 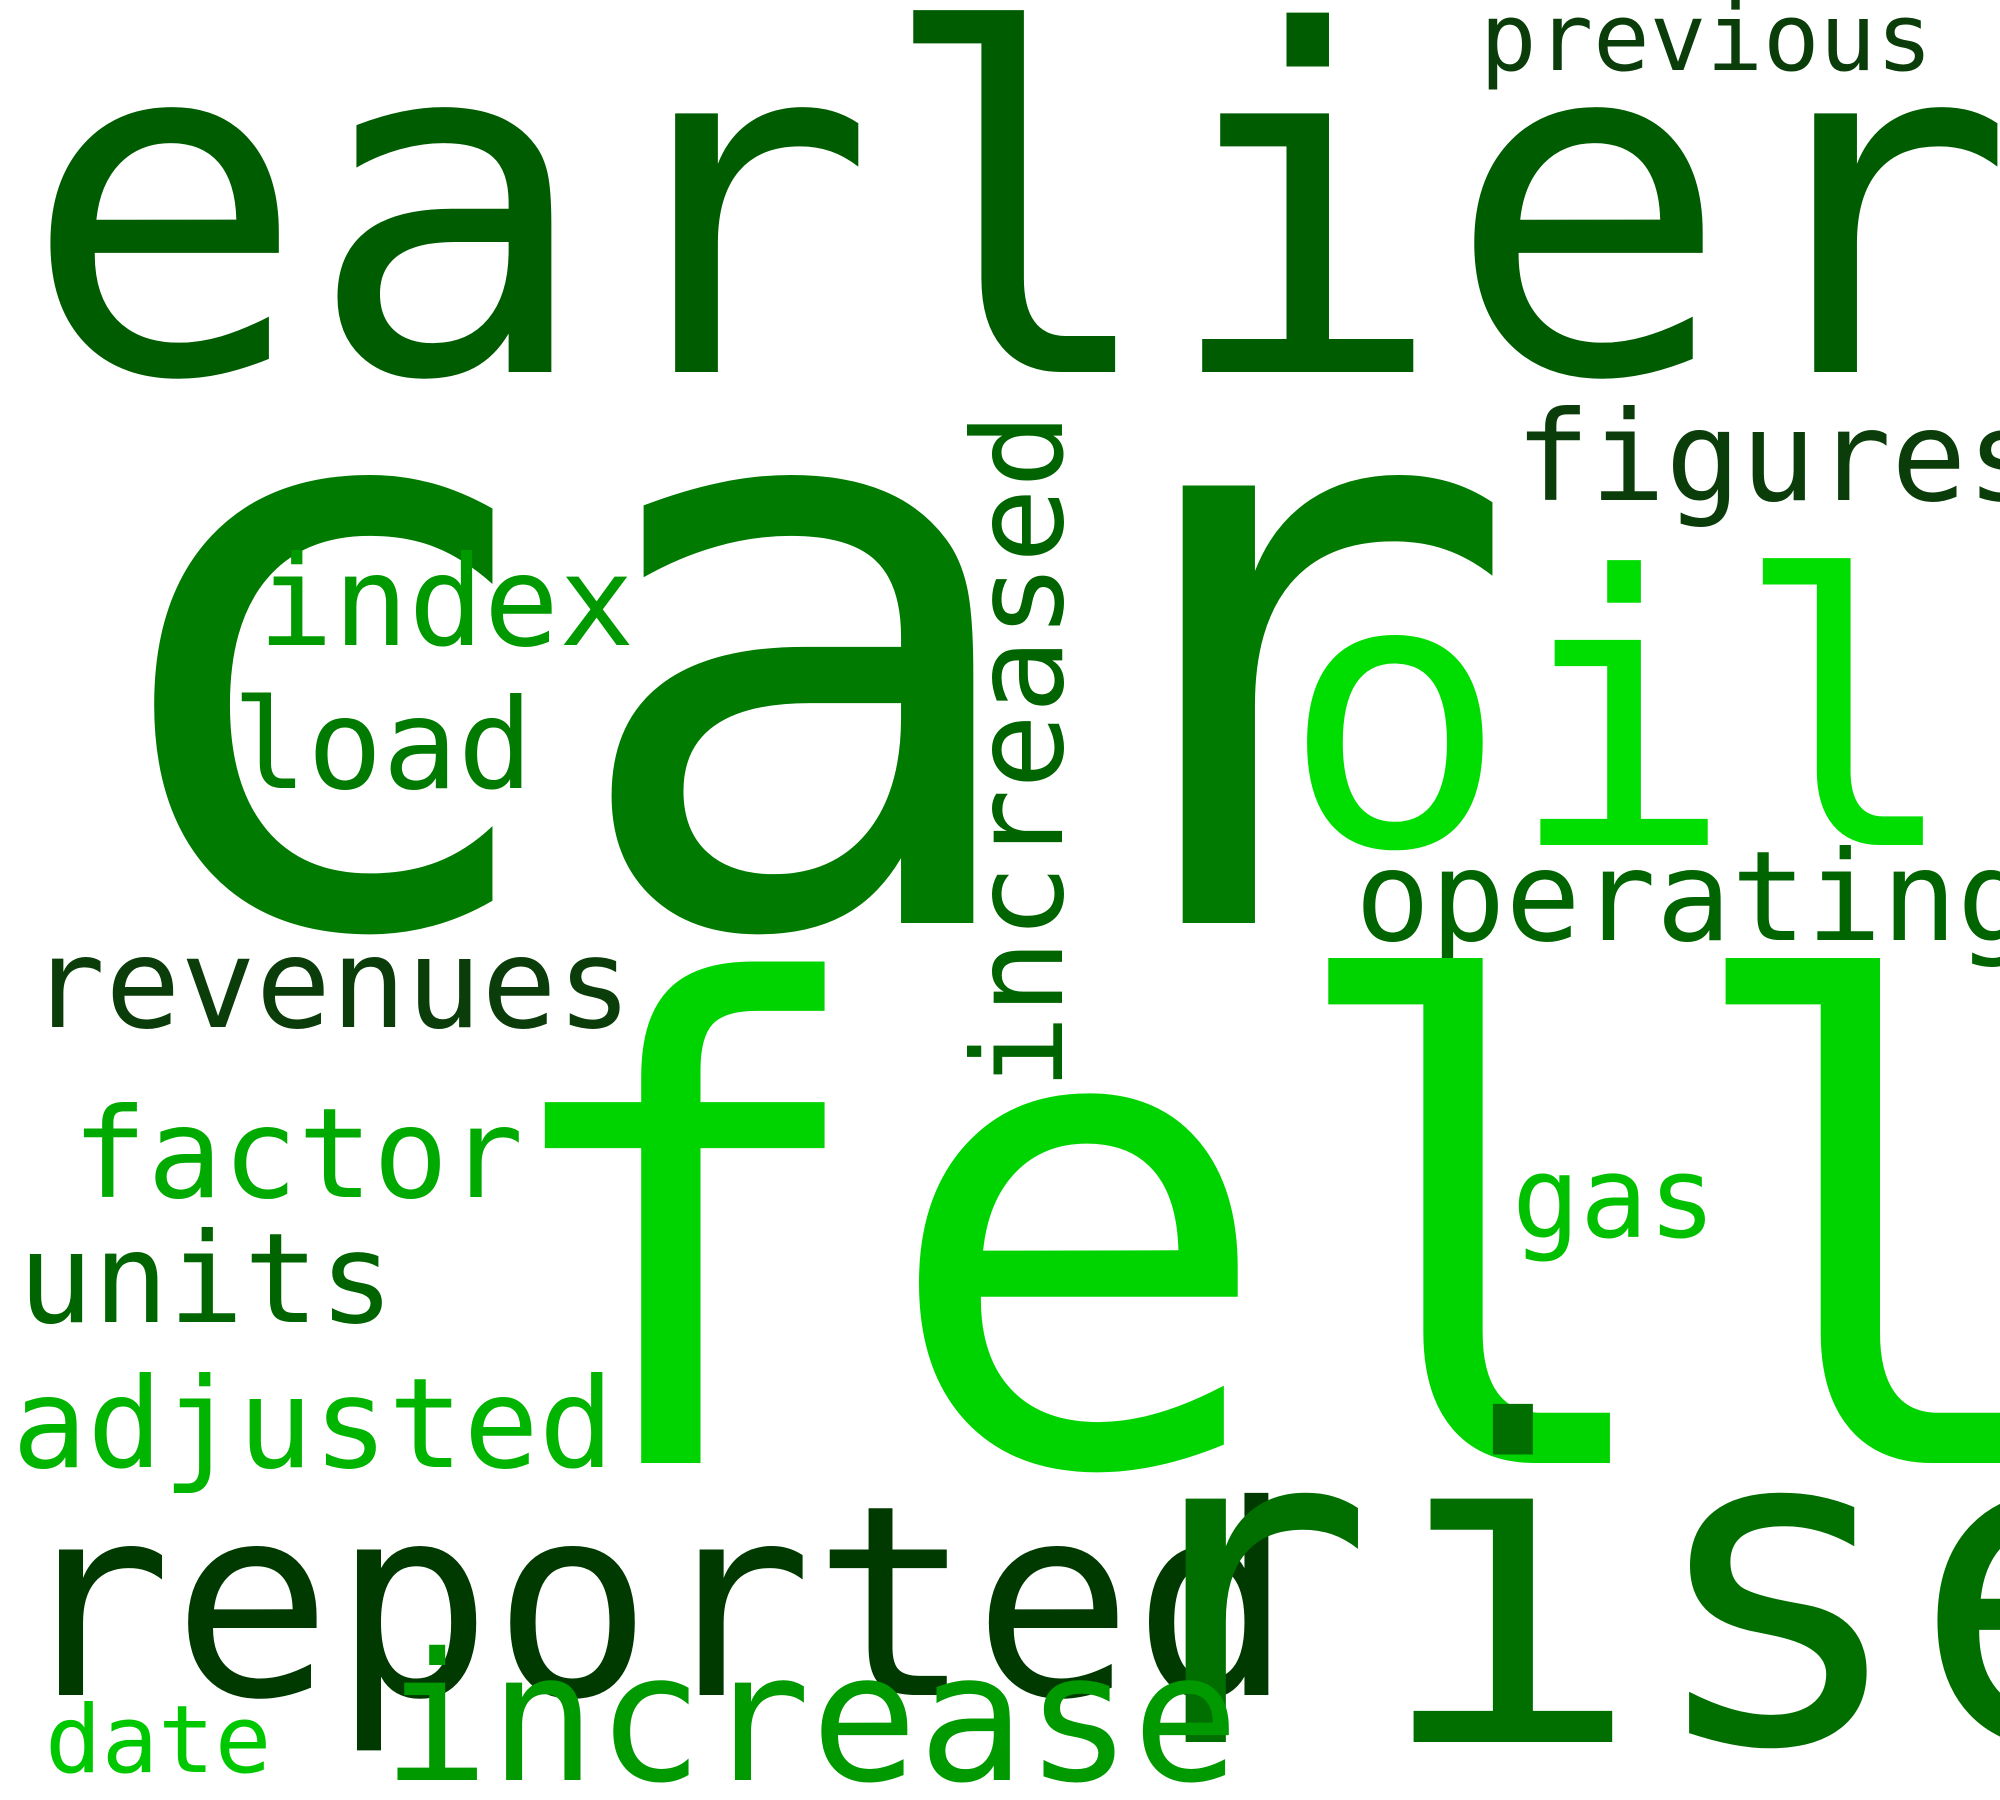 What do you see at coordinates (206, 1279) in the screenshot?
I see `word-units: units` at bounding box center [206, 1279].